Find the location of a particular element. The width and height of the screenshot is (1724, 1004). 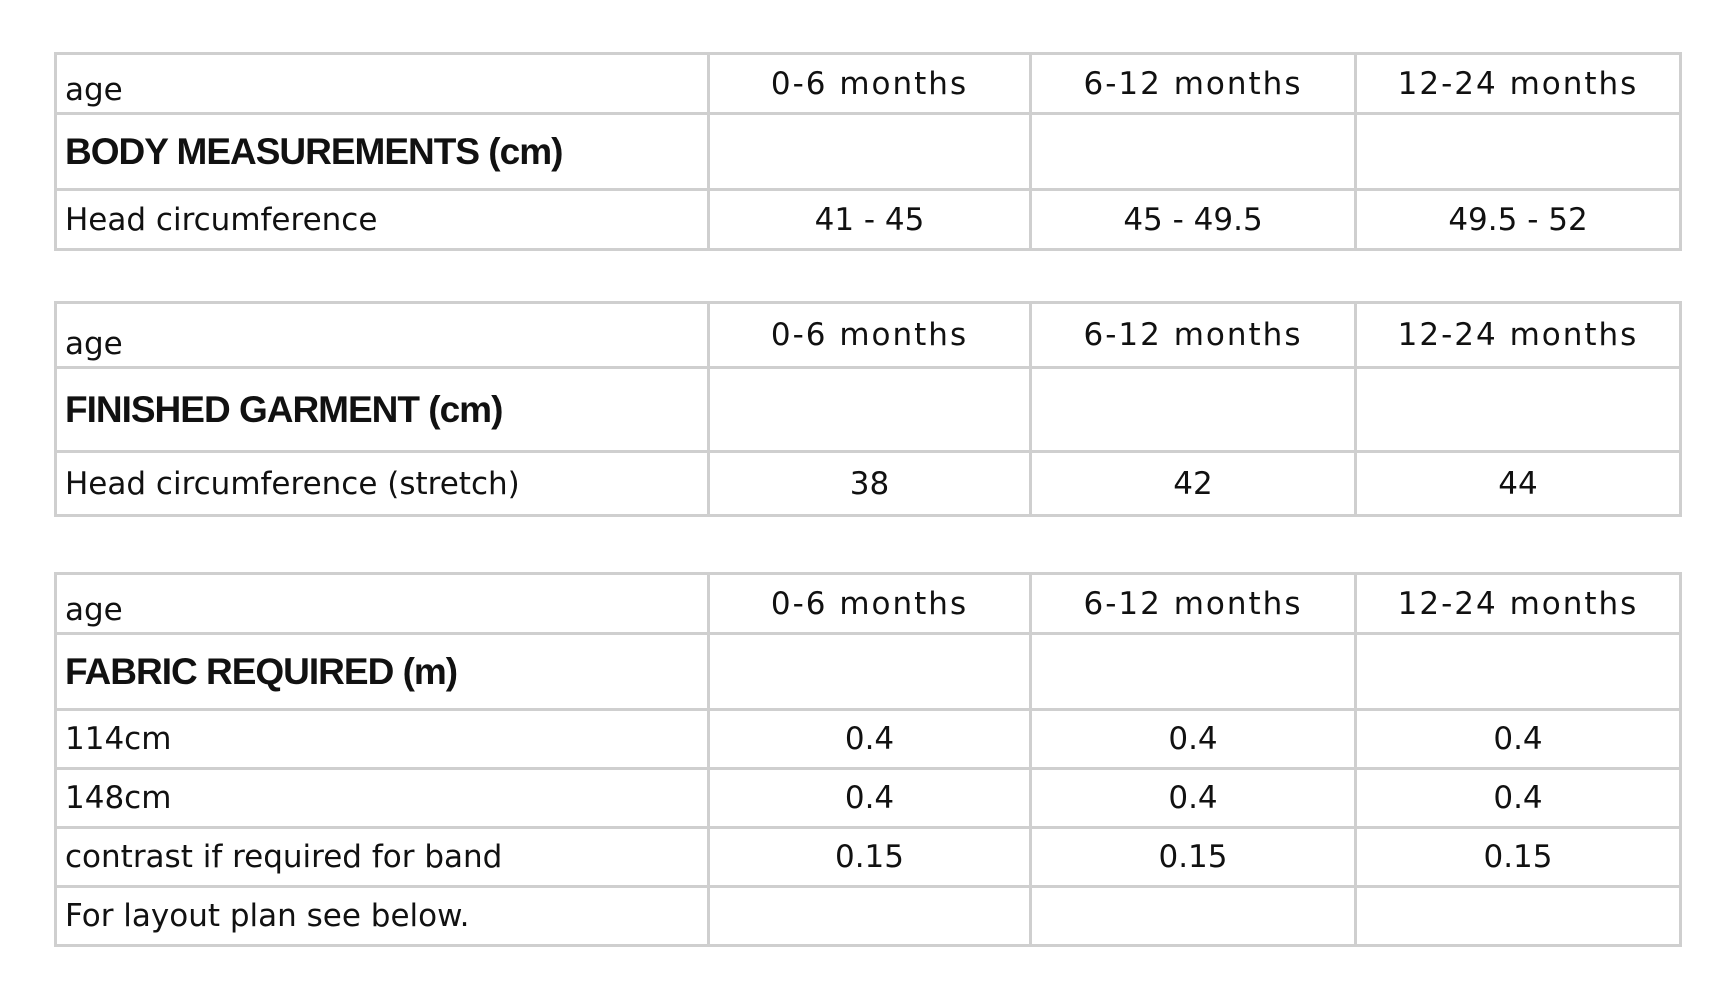

row-label: 148cm is located at coordinates (382, 798).